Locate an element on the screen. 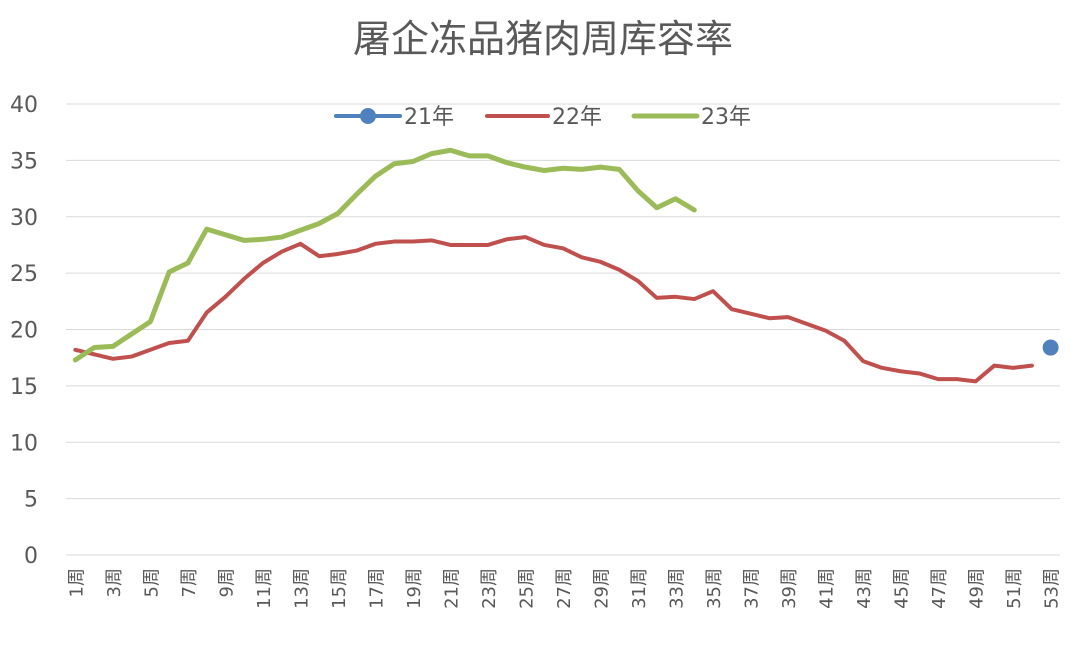 This screenshot has width=1080, height=645. x-tick-label: 23周 is located at coordinates (489, 588).